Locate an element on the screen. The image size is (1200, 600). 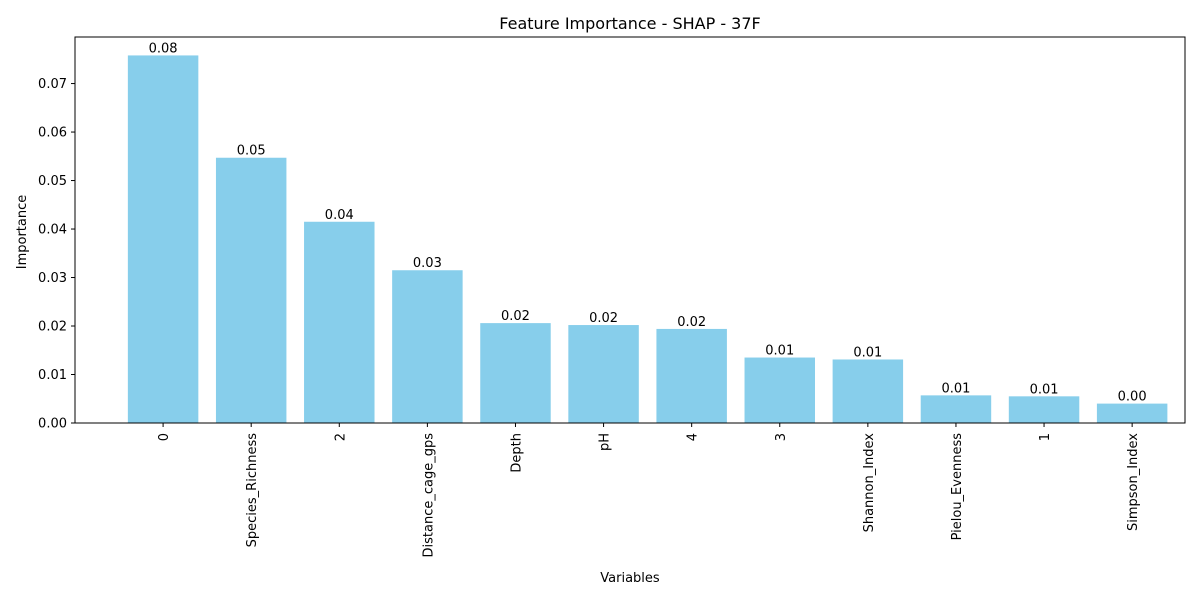
x-tick-label: pH is located at coordinates (605, 442).